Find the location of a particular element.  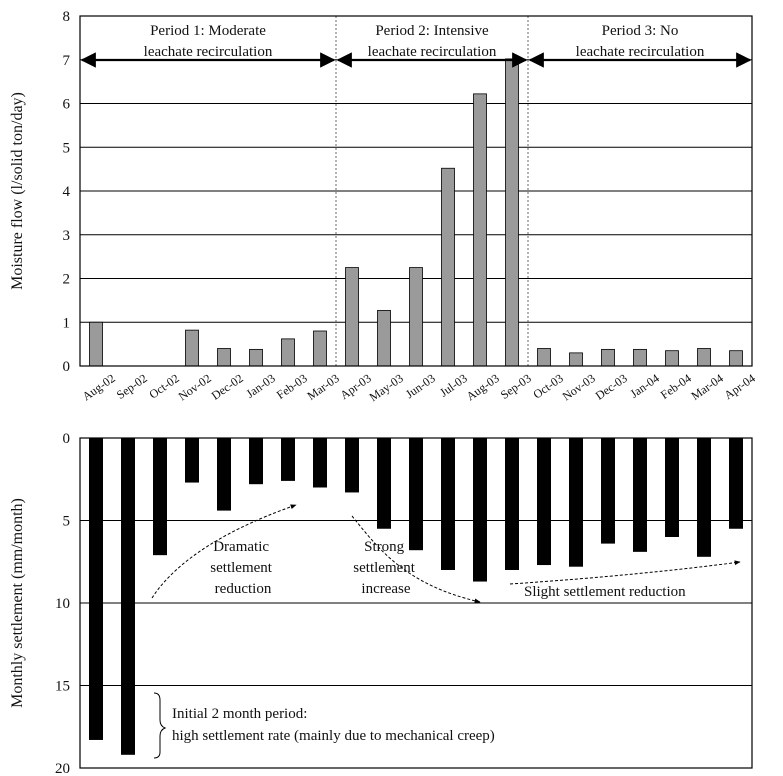

settlement-y-tick-label: 15 is located at coordinates (62, 687).